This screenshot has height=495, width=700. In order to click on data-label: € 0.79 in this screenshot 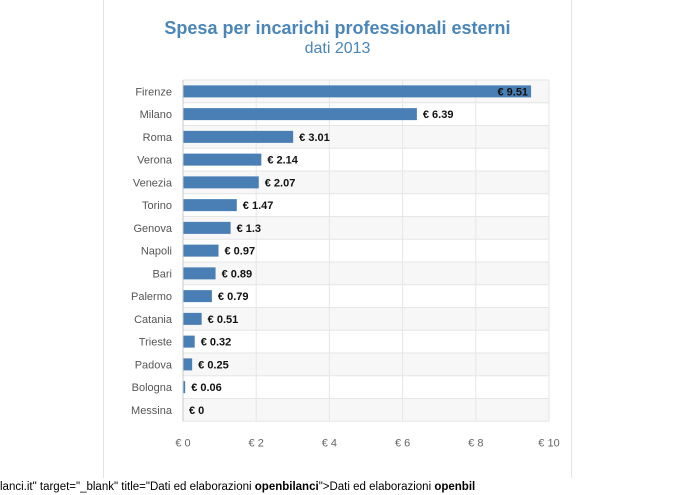, I will do `click(233, 297)`.